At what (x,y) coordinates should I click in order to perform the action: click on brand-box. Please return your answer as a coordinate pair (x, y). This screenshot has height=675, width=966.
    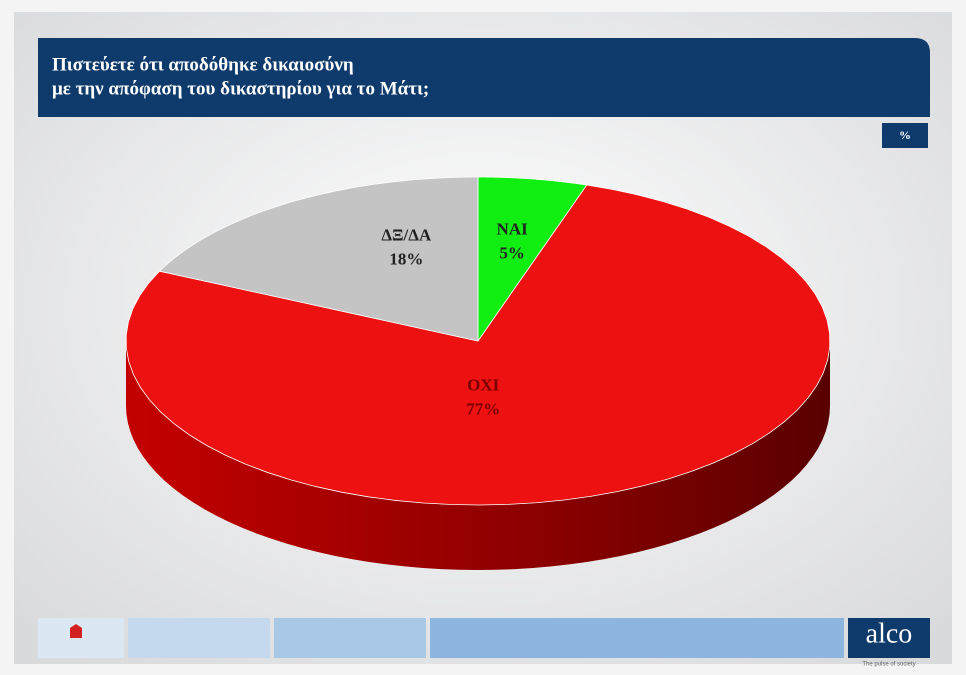
    Looking at the image, I should click on (889, 638).